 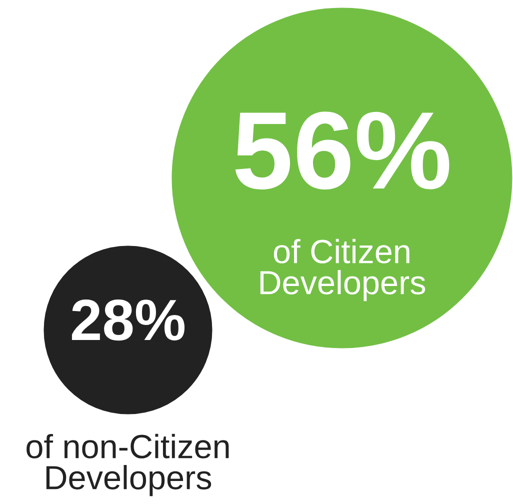 What do you see at coordinates (128, 320) in the screenshot?
I see `data-label: 28%` at bounding box center [128, 320].